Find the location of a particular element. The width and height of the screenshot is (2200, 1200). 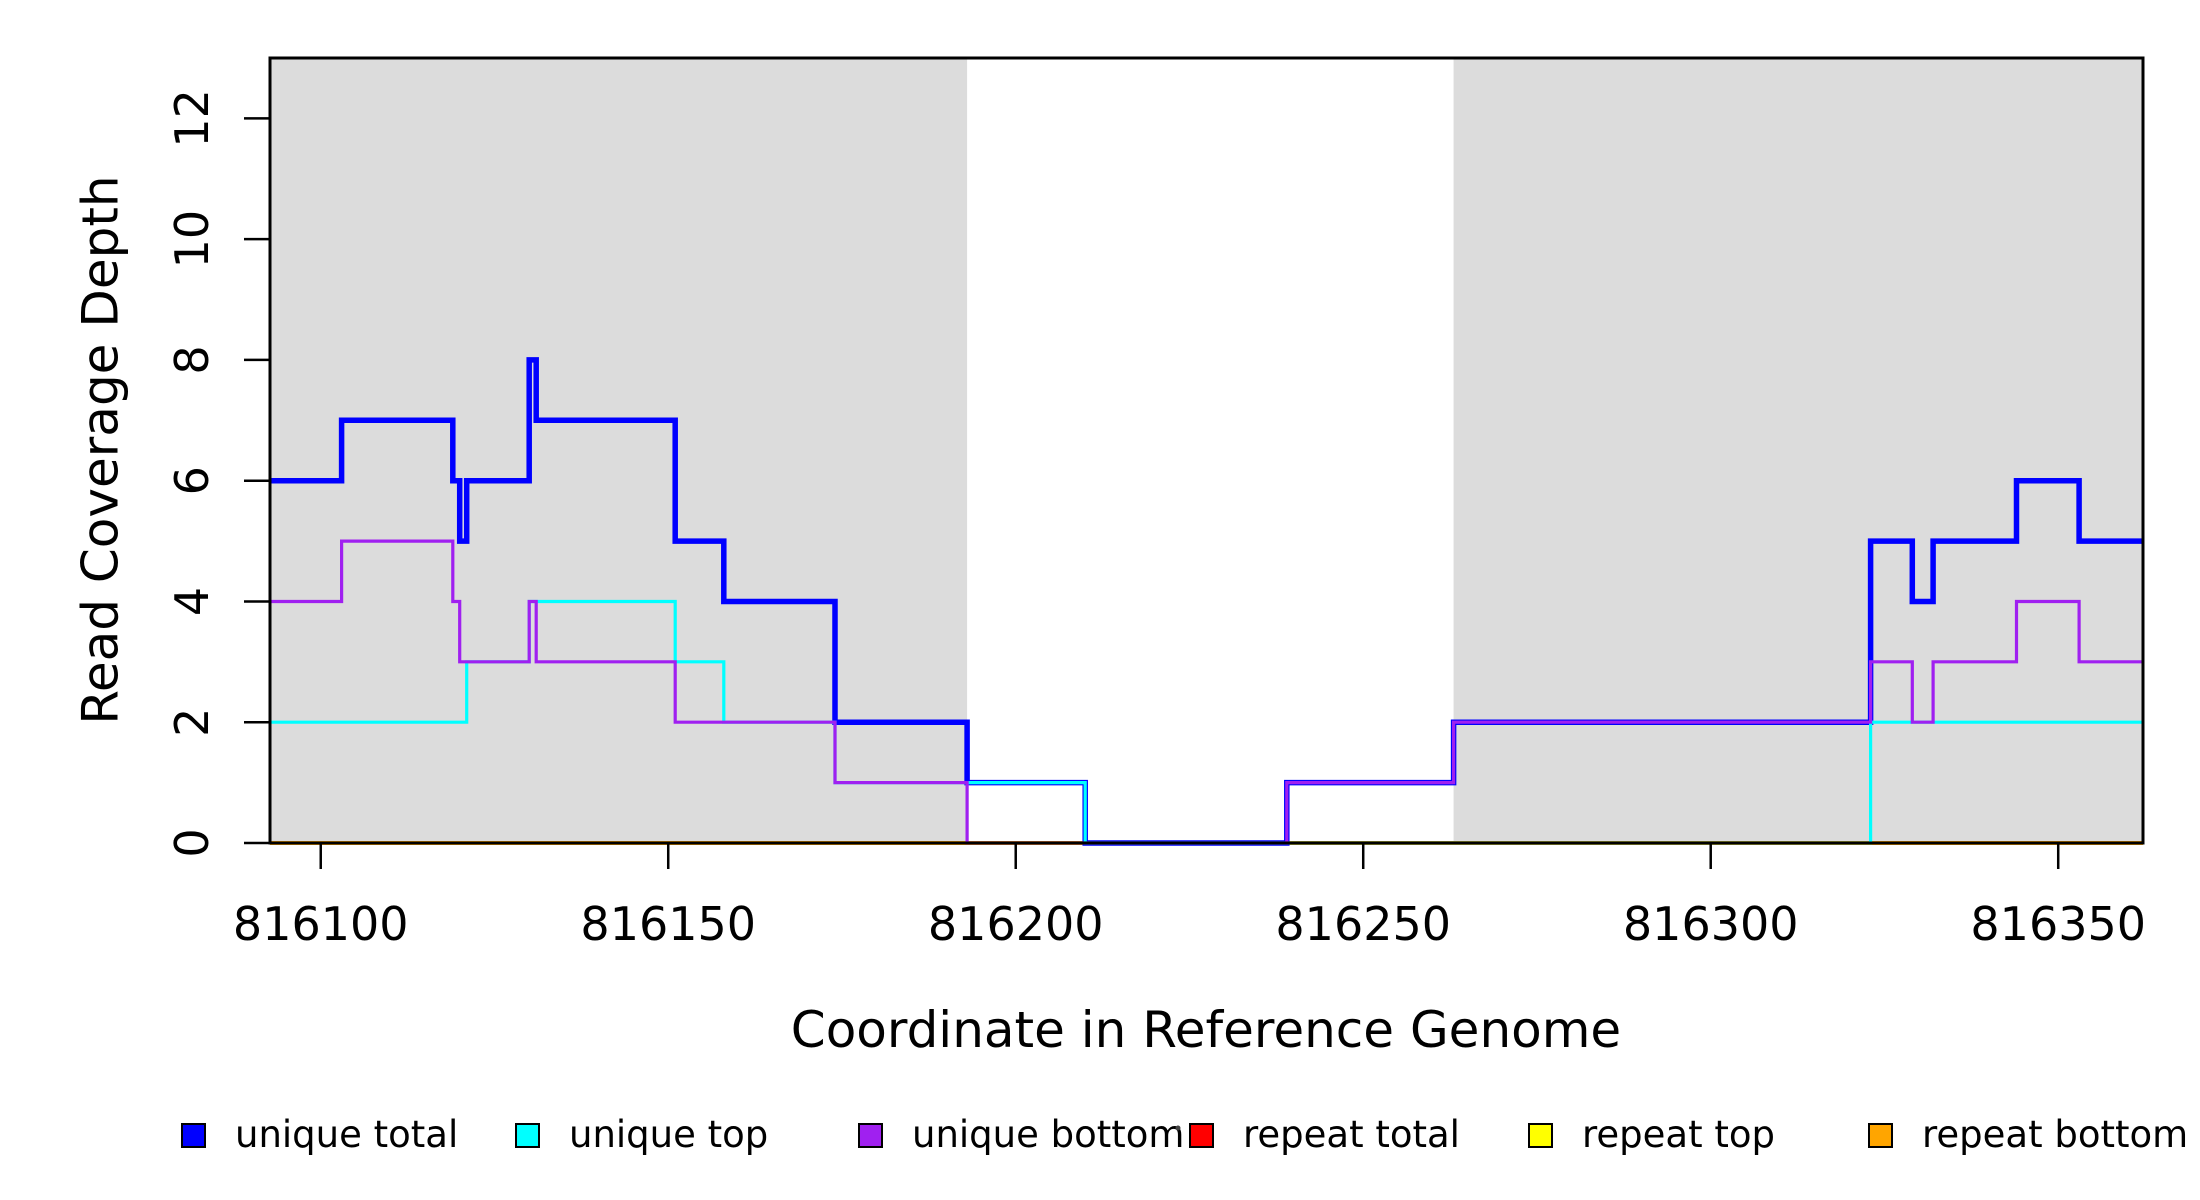

legend-label: repeat bottom is located at coordinates (2055, 1134).